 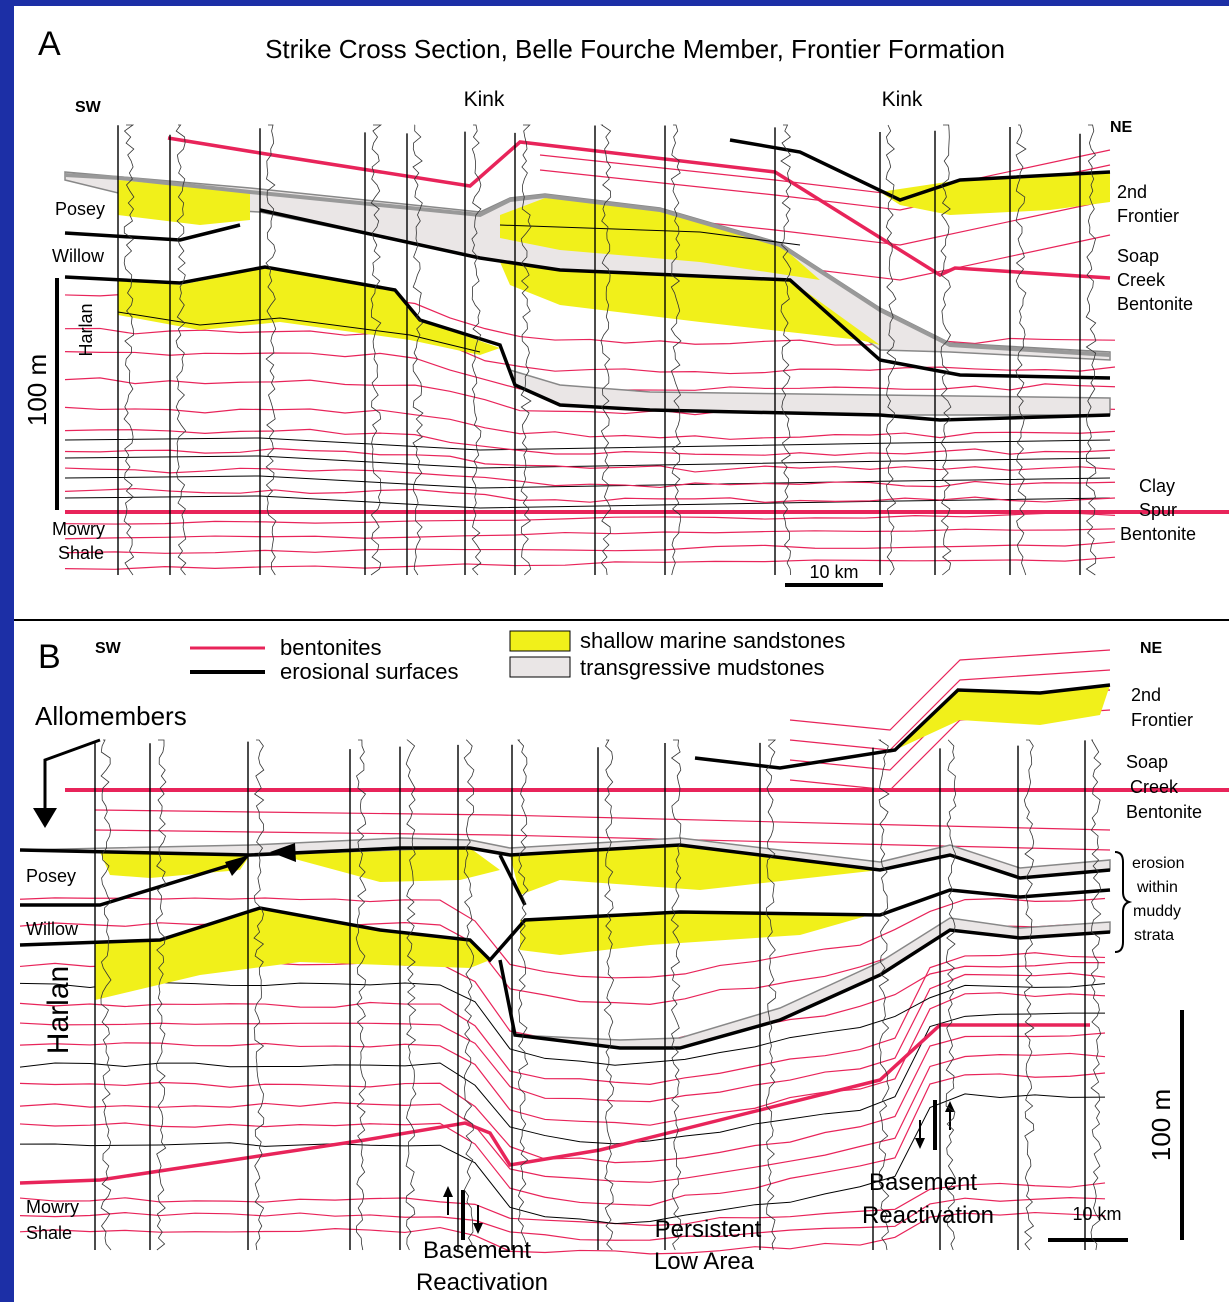 What do you see at coordinates (1158, 863) in the screenshot?
I see `label-line: erosion` at bounding box center [1158, 863].